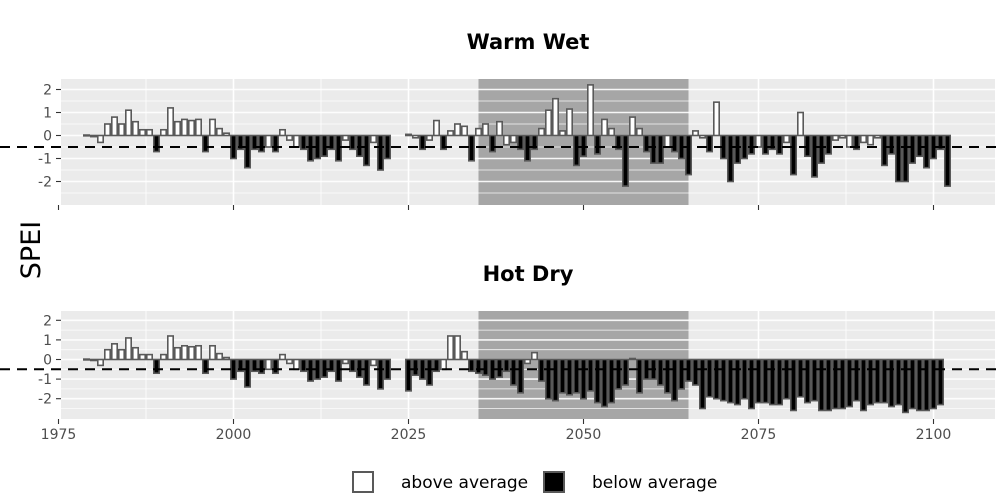 The image size is (1000, 500). What do you see at coordinates (387, 369) in the screenshot?
I see `bar-2022` at bounding box center [387, 369].